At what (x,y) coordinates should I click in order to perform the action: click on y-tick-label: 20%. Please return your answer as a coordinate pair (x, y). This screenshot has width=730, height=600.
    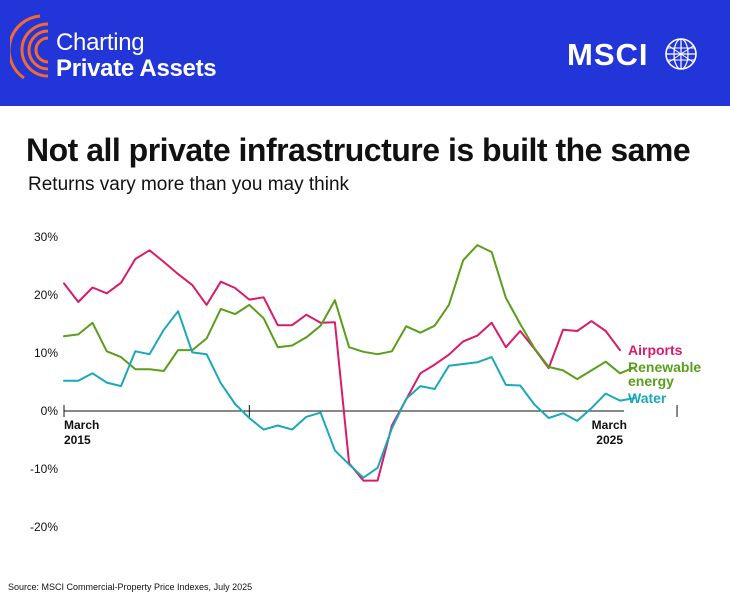
    Looking at the image, I should click on (46, 295).